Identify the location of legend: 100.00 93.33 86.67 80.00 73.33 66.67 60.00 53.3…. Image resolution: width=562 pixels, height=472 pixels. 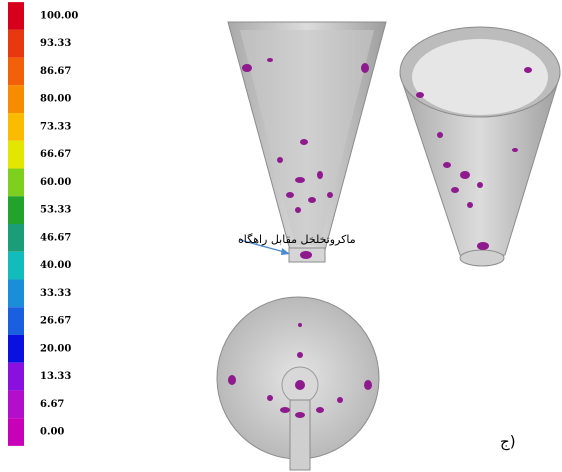
(43, 224).